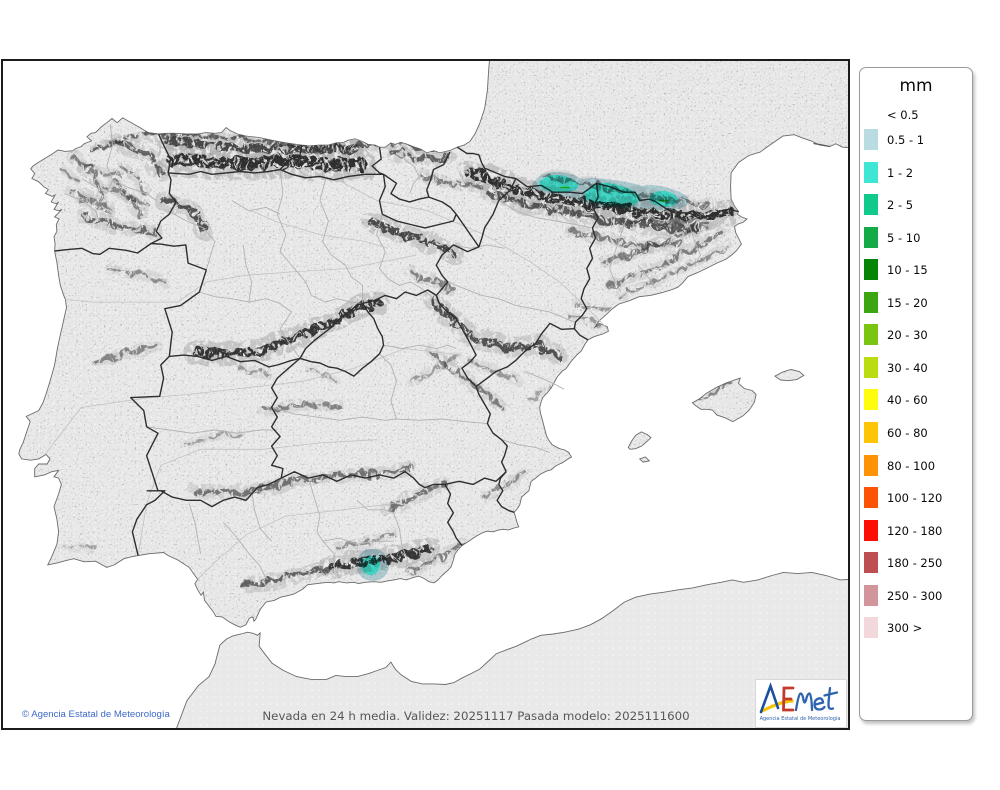 Image resolution: width=1000 pixels, height=790 pixels. I want to click on snow-pyrenees-central, so click(611, 194).